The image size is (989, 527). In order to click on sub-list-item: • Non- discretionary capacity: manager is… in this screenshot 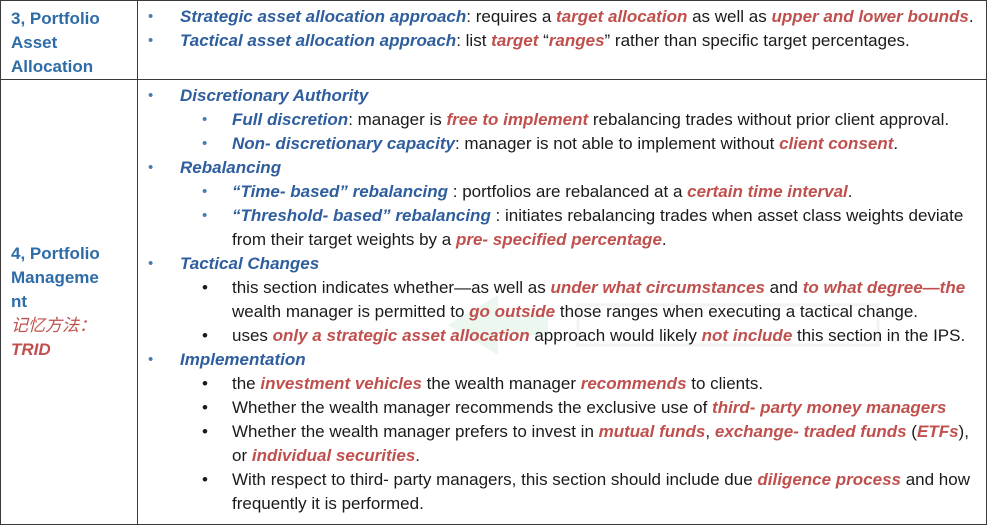, I will do `click(563, 144)`.